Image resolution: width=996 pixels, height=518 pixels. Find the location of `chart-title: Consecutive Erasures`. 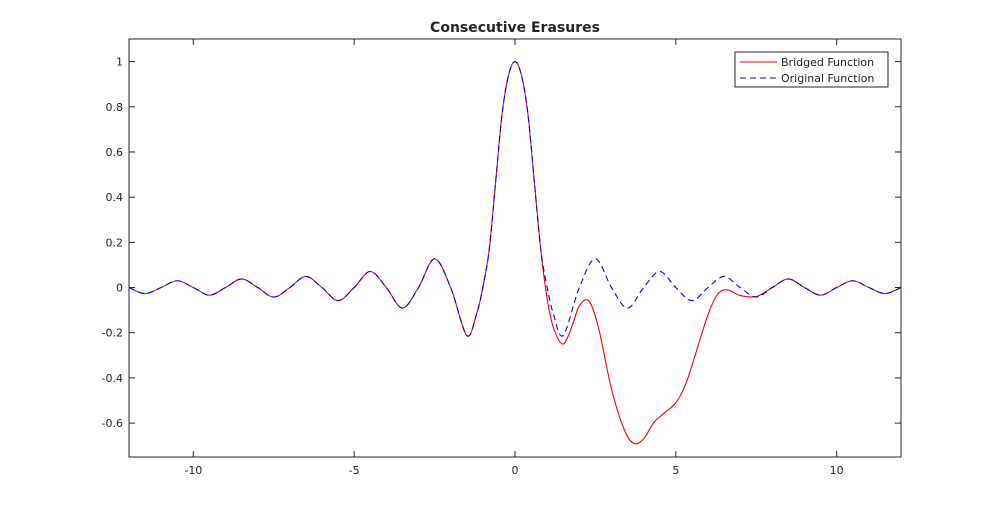

chart-title: Consecutive Erasures is located at coordinates (515, 28).